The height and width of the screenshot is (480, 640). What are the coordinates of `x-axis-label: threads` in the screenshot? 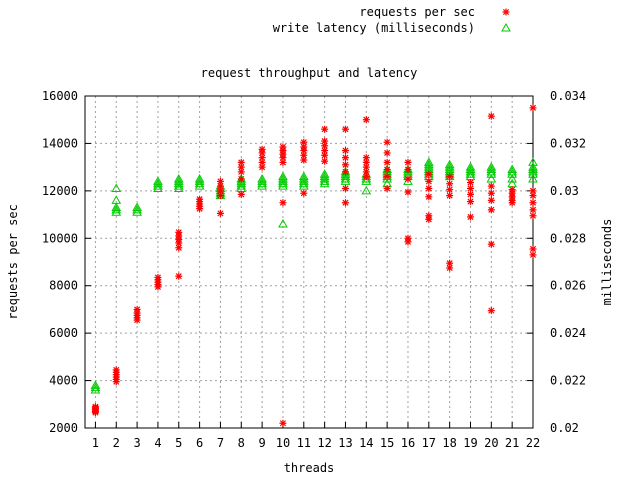 It's located at (309, 468).